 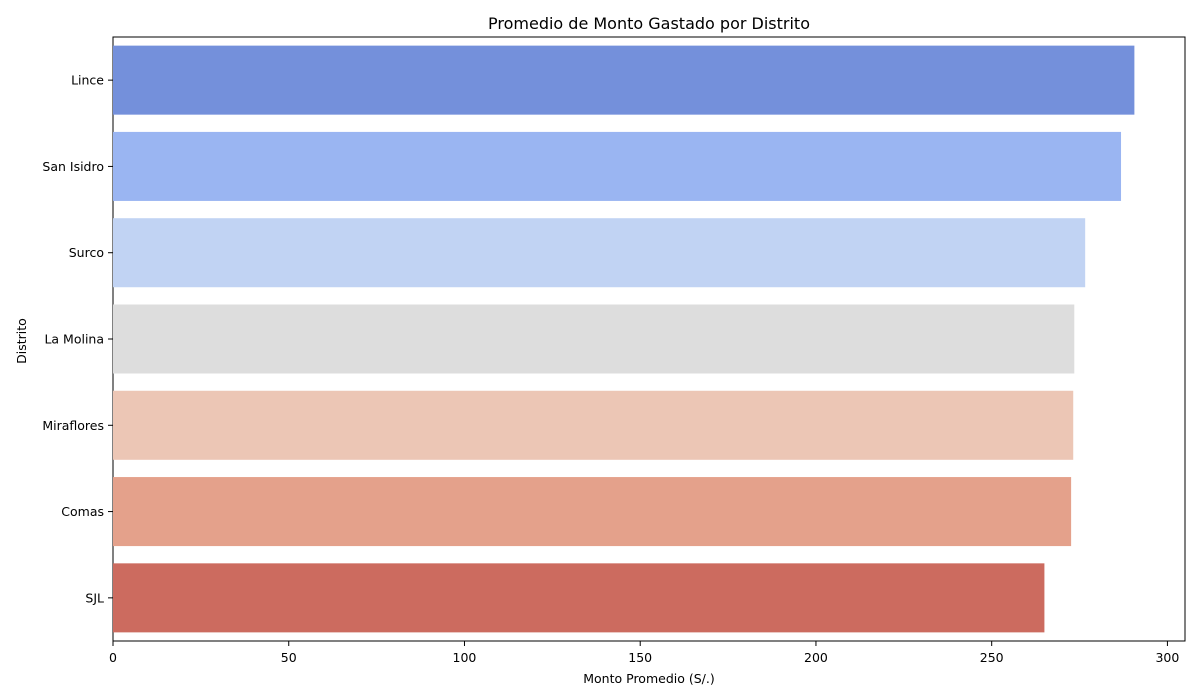 What do you see at coordinates (73, 166) in the screenshot?
I see `y-tick-label: San Isidro` at bounding box center [73, 166].